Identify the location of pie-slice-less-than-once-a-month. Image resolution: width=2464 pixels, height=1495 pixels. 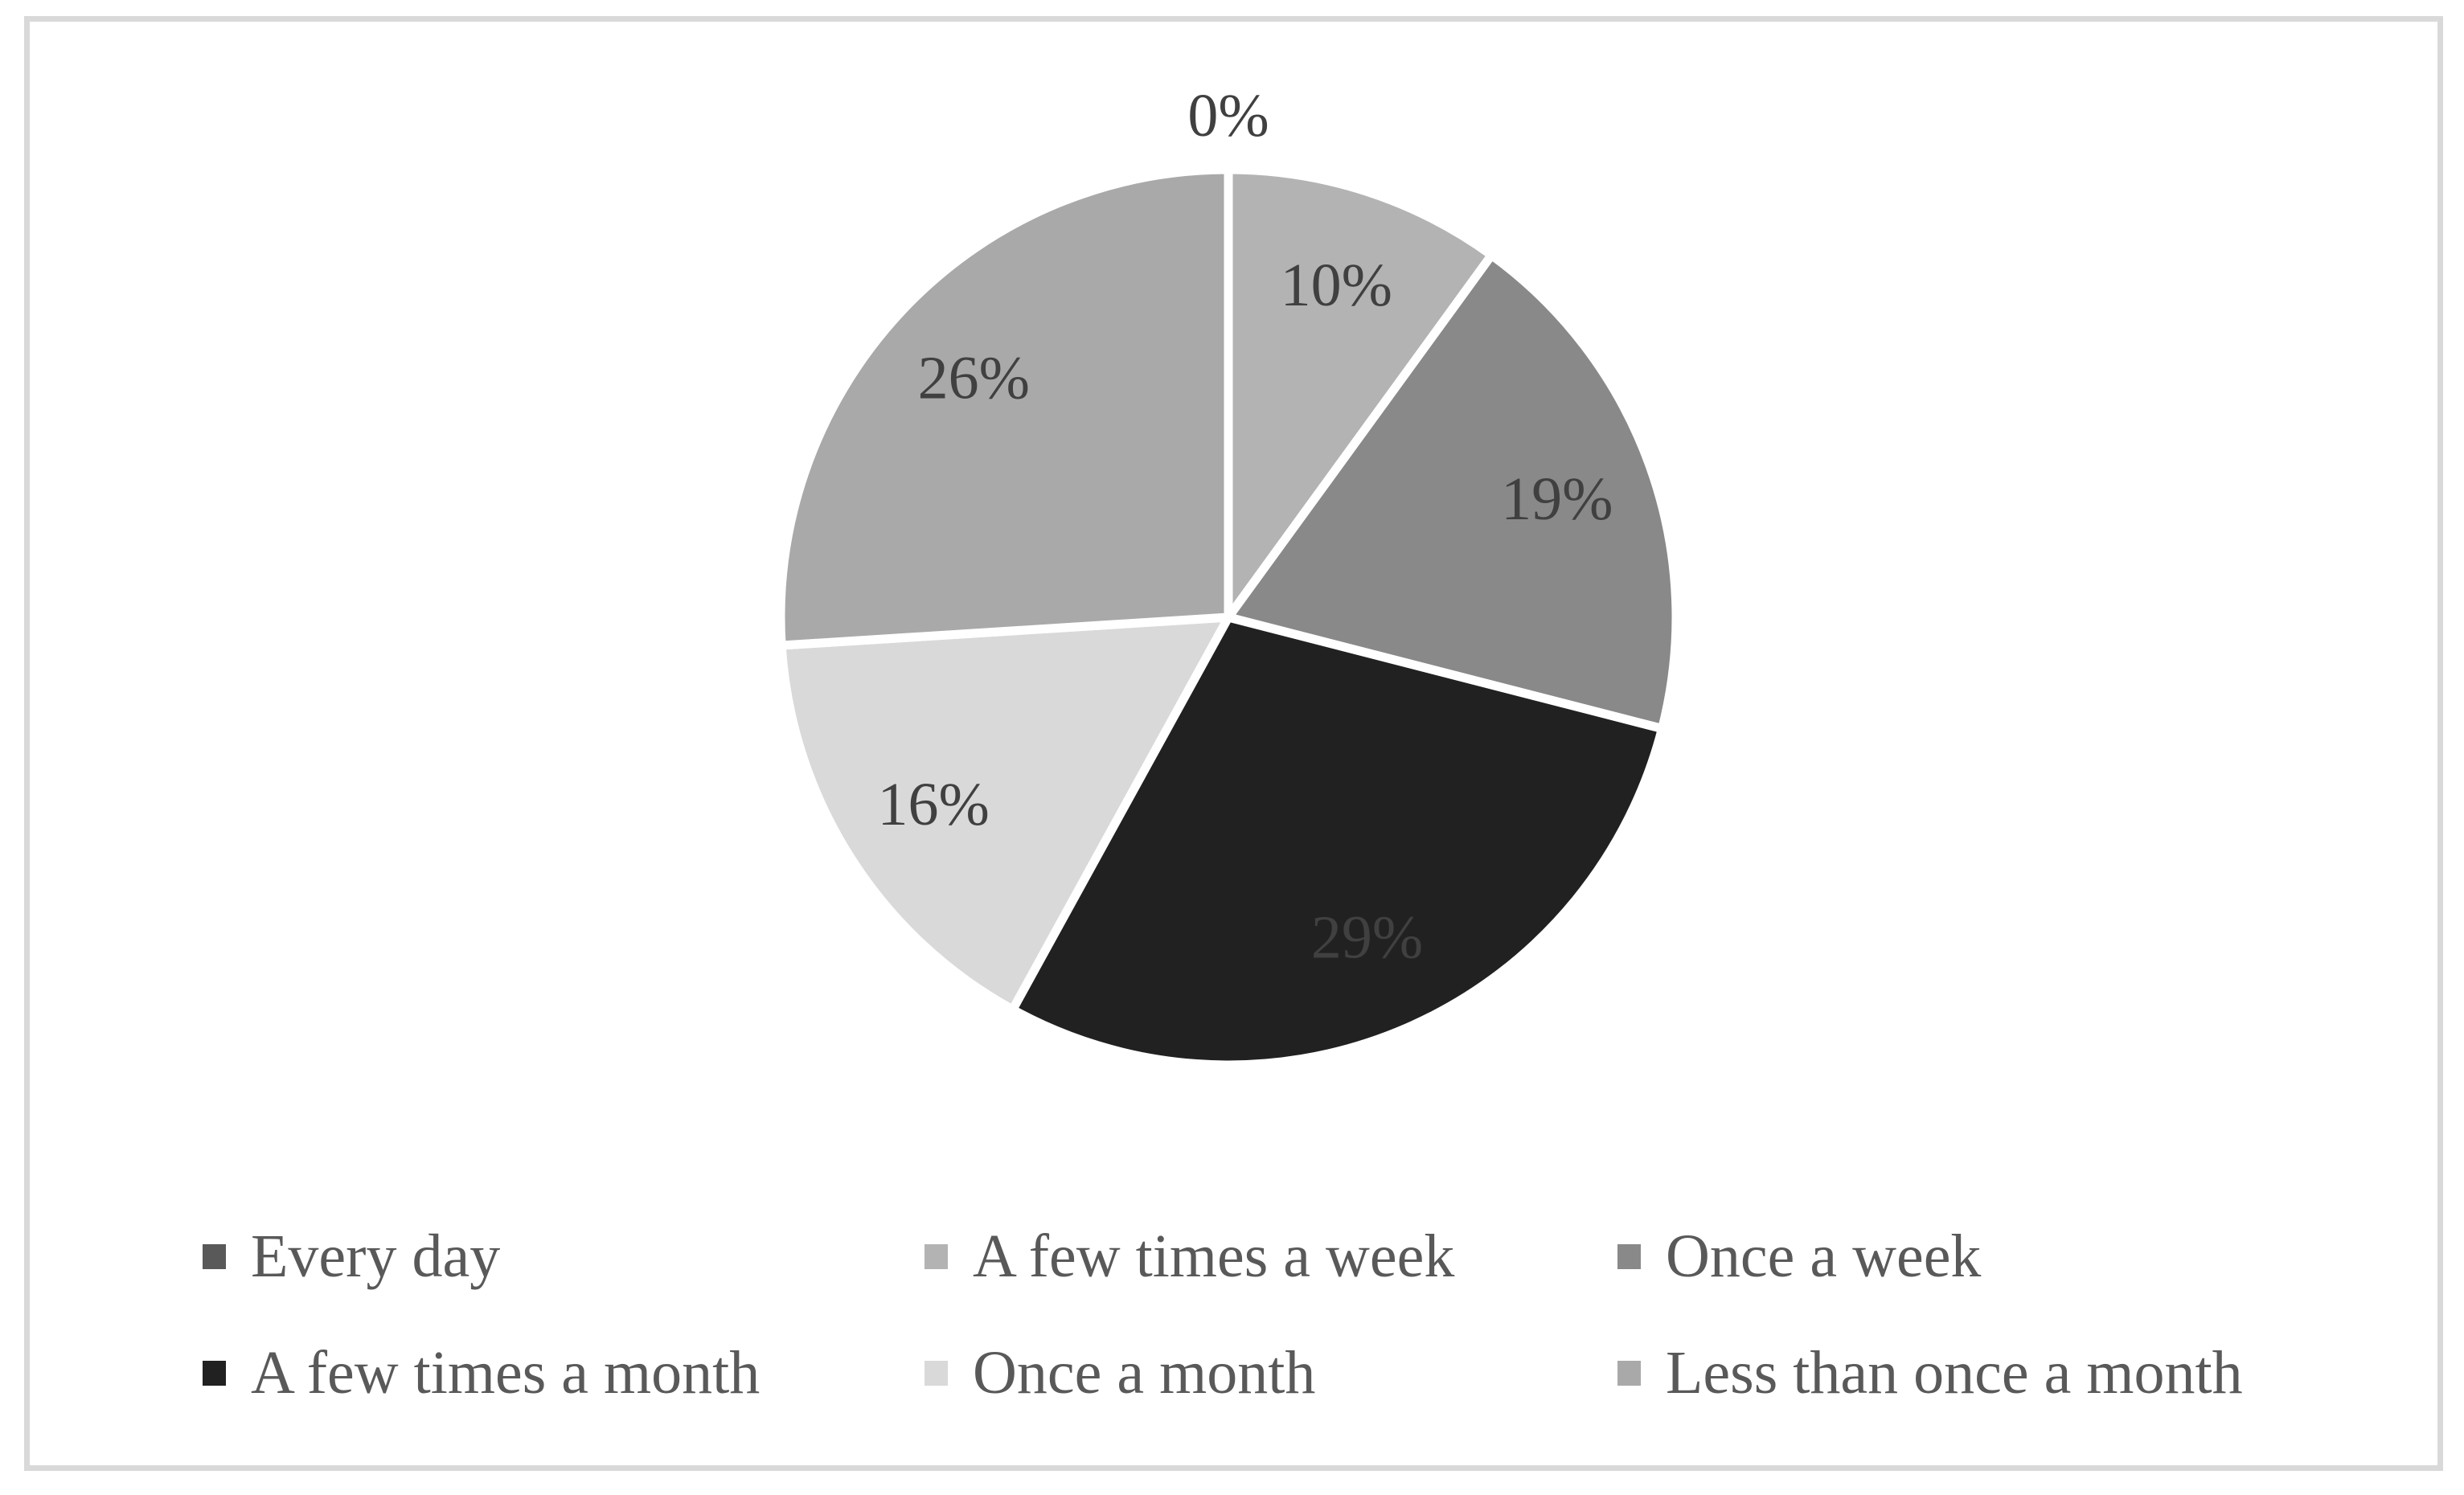
(1004, 407).